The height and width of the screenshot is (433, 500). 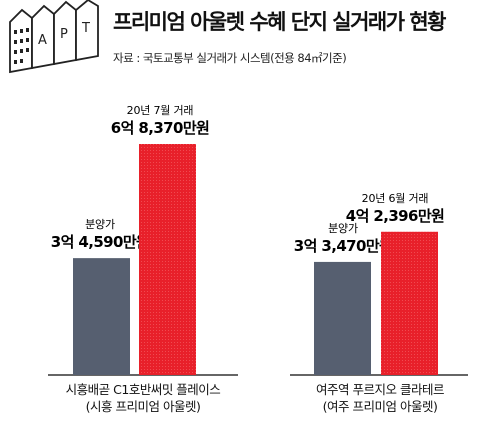 I want to click on category-label-2: 여주역 푸르지오 클라테르 (여주 프리미엄 아울렛), so click(x=380, y=398).